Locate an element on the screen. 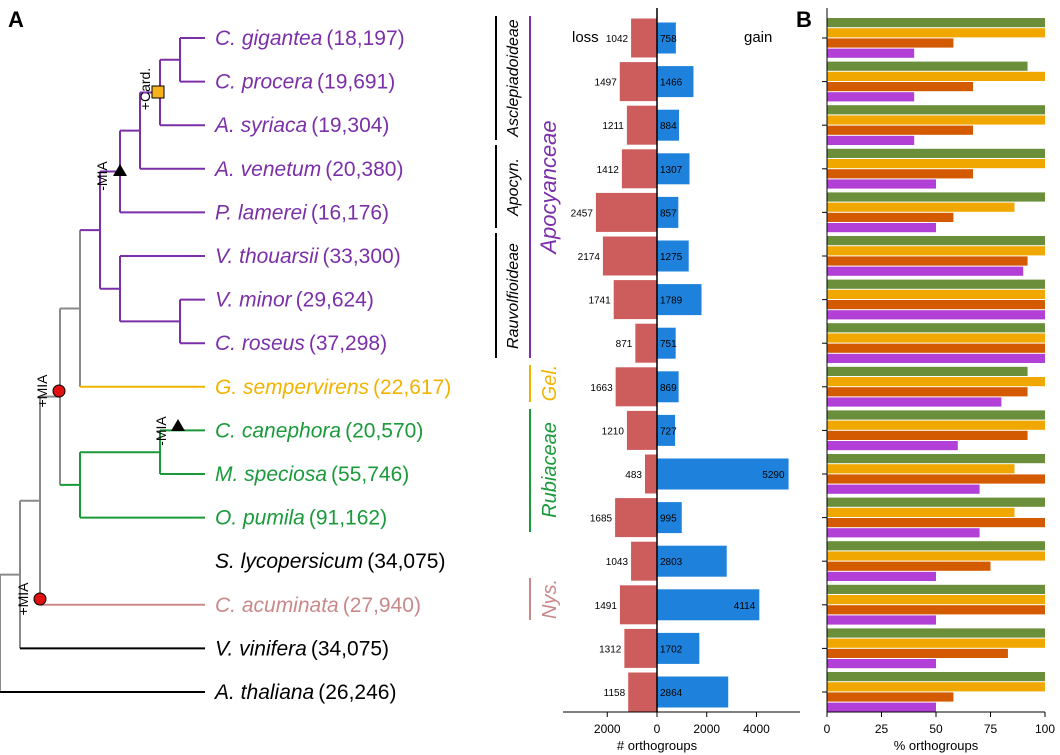 Image resolution: width=1060 pixels, height=755 pixels. gain-value-label: 1307 is located at coordinates (671, 170).